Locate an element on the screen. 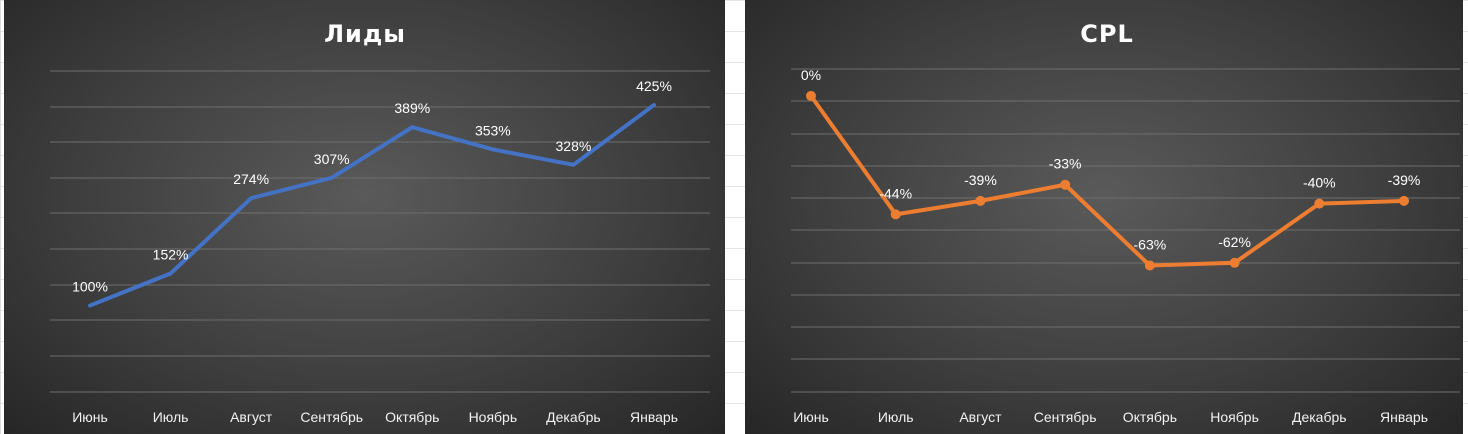 The width and height of the screenshot is (1468, 434). data-label: 389% is located at coordinates (412, 108).